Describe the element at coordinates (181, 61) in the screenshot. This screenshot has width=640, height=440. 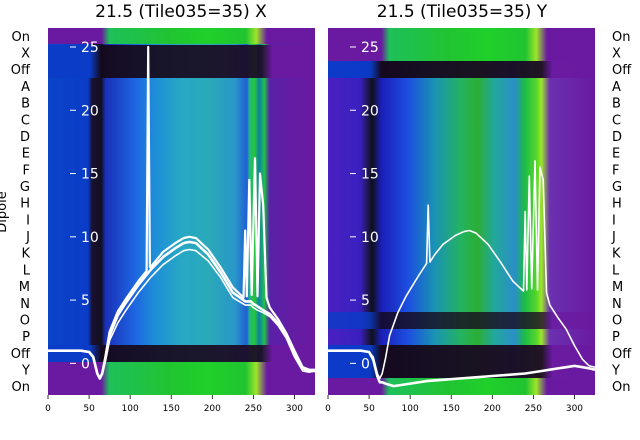
I see `heatmap-x-rows-y-off` at that location.